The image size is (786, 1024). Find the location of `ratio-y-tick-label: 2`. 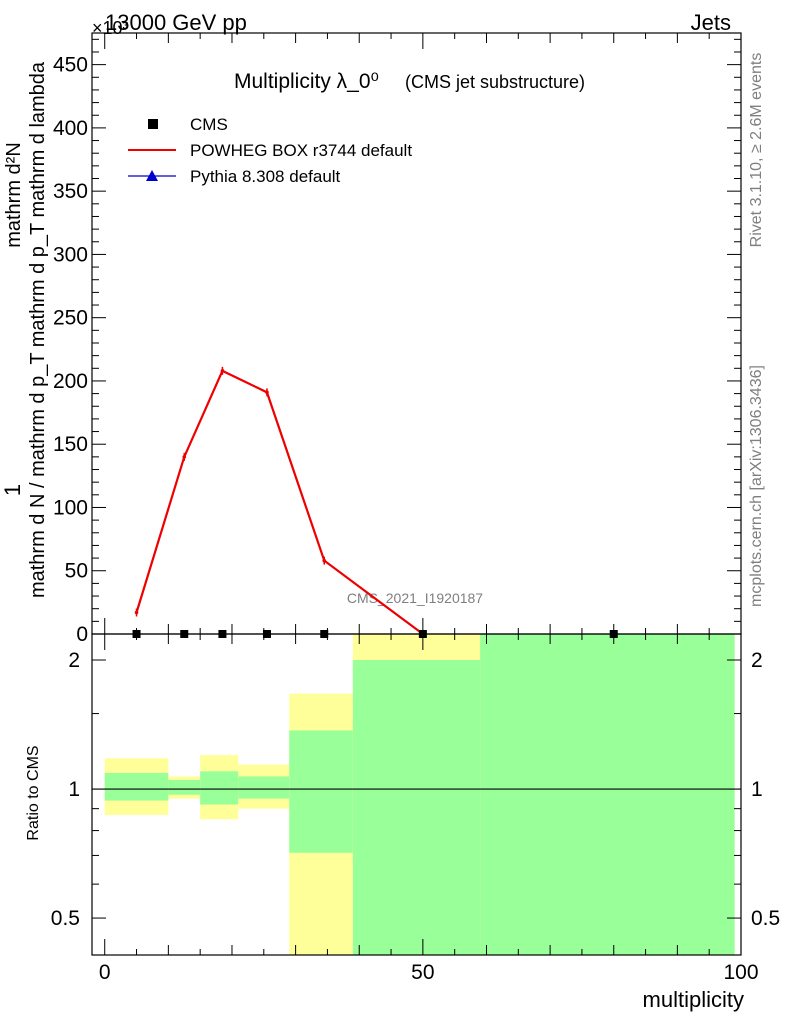

ratio-y-tick-label: 2 is located at coordinates (74, 660).